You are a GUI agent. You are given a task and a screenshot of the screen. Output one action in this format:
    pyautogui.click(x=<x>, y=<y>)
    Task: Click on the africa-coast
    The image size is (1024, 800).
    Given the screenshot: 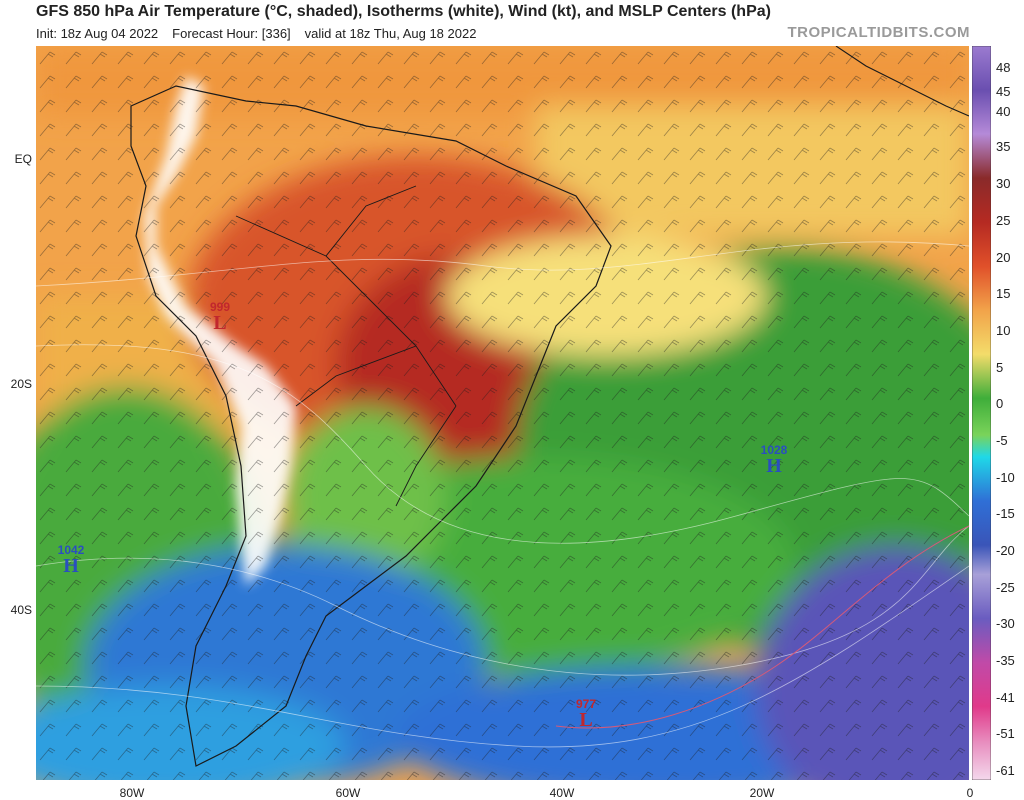 What is the action you would take?
    pyautogui.click(x=902, y=81)
    